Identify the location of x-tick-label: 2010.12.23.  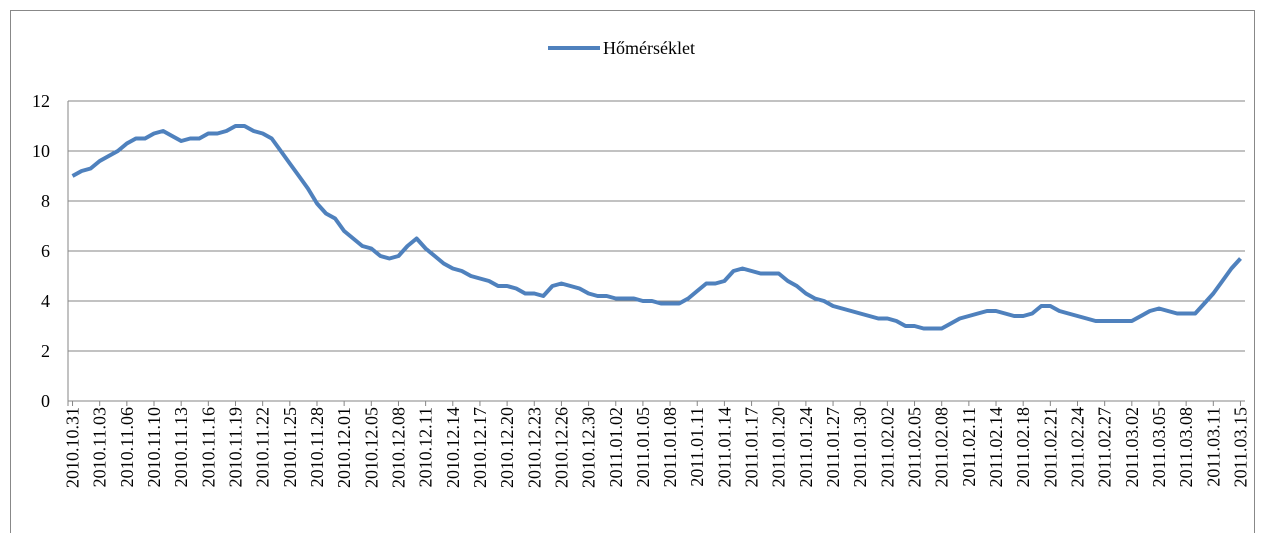
(534, 447).